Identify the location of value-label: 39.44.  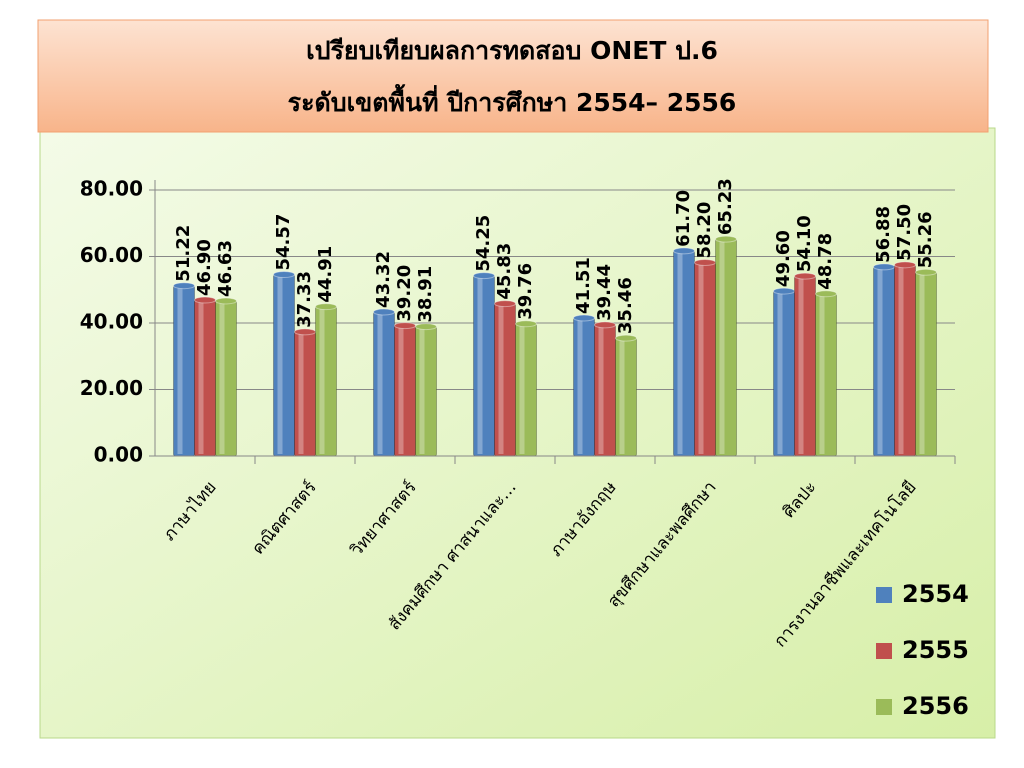
(604, 292).